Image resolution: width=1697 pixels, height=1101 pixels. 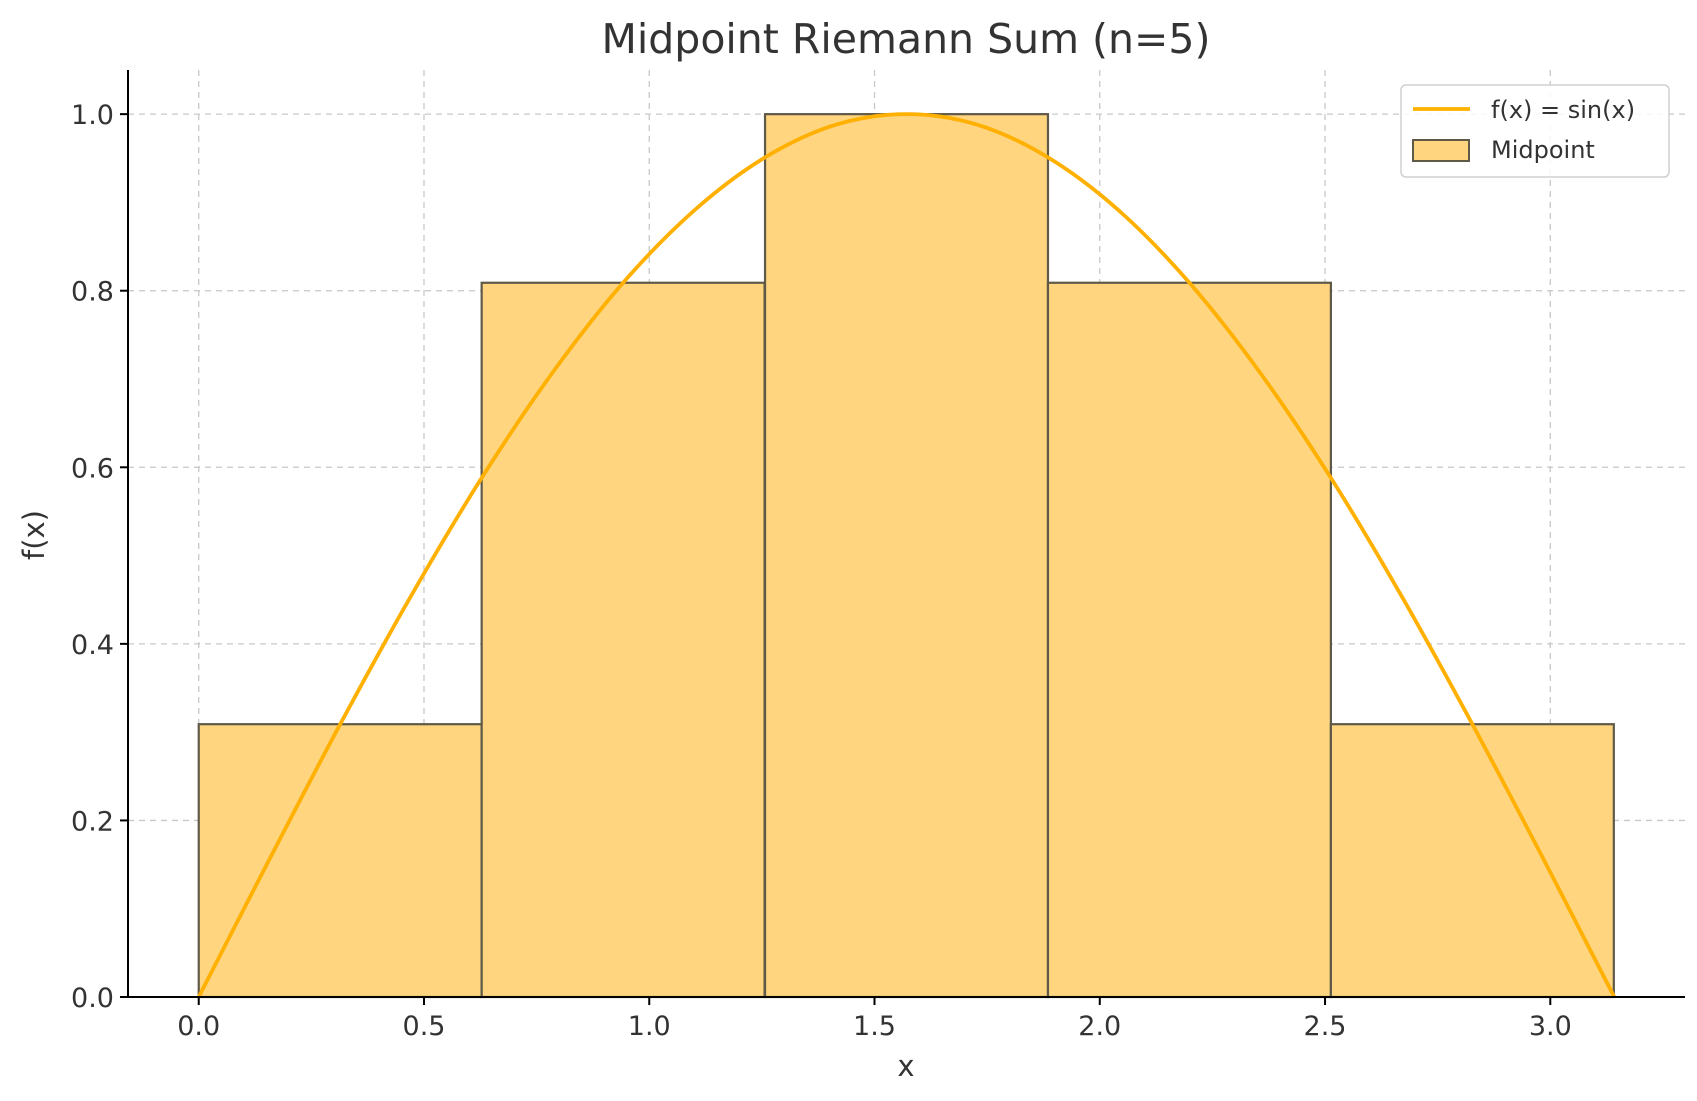 What do you see at coordinates (99, 557) in the screenshot?
I see `y-ticks: 0.0 0.2 0.4 0.6 0.8 1.0` at bounding box center [99, 557].